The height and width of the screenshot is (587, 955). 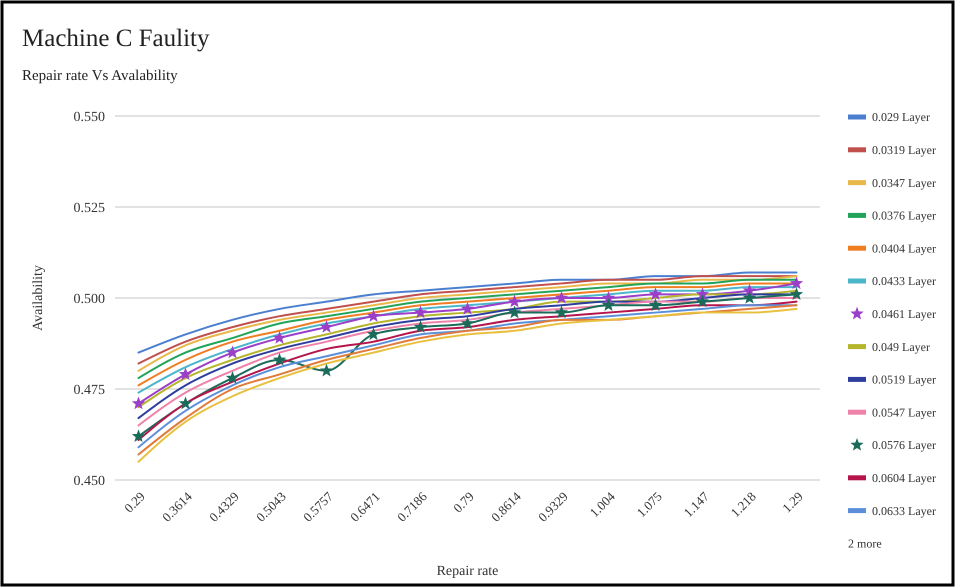 I want to click on legend-label: 0.0376 Layer, so click(x=904, y=215).